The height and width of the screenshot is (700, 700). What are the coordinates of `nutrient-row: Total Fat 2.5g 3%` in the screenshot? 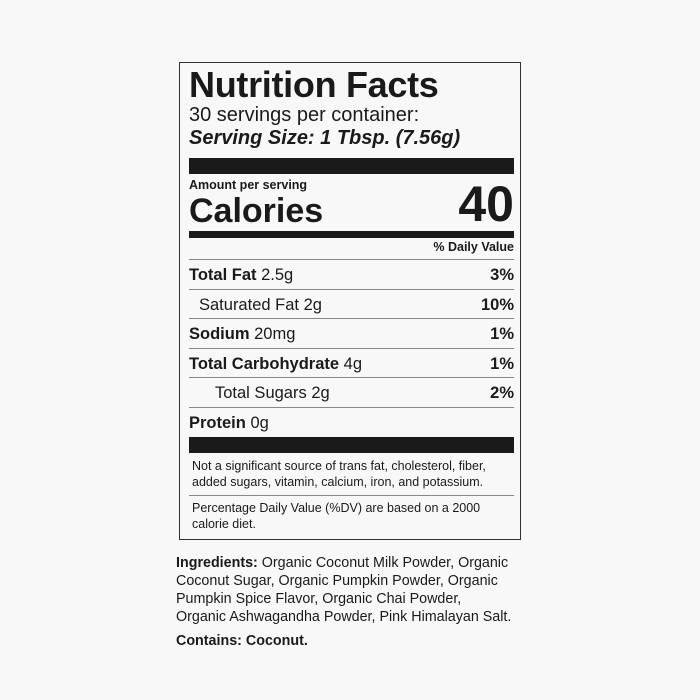 It's located at (351, 274).